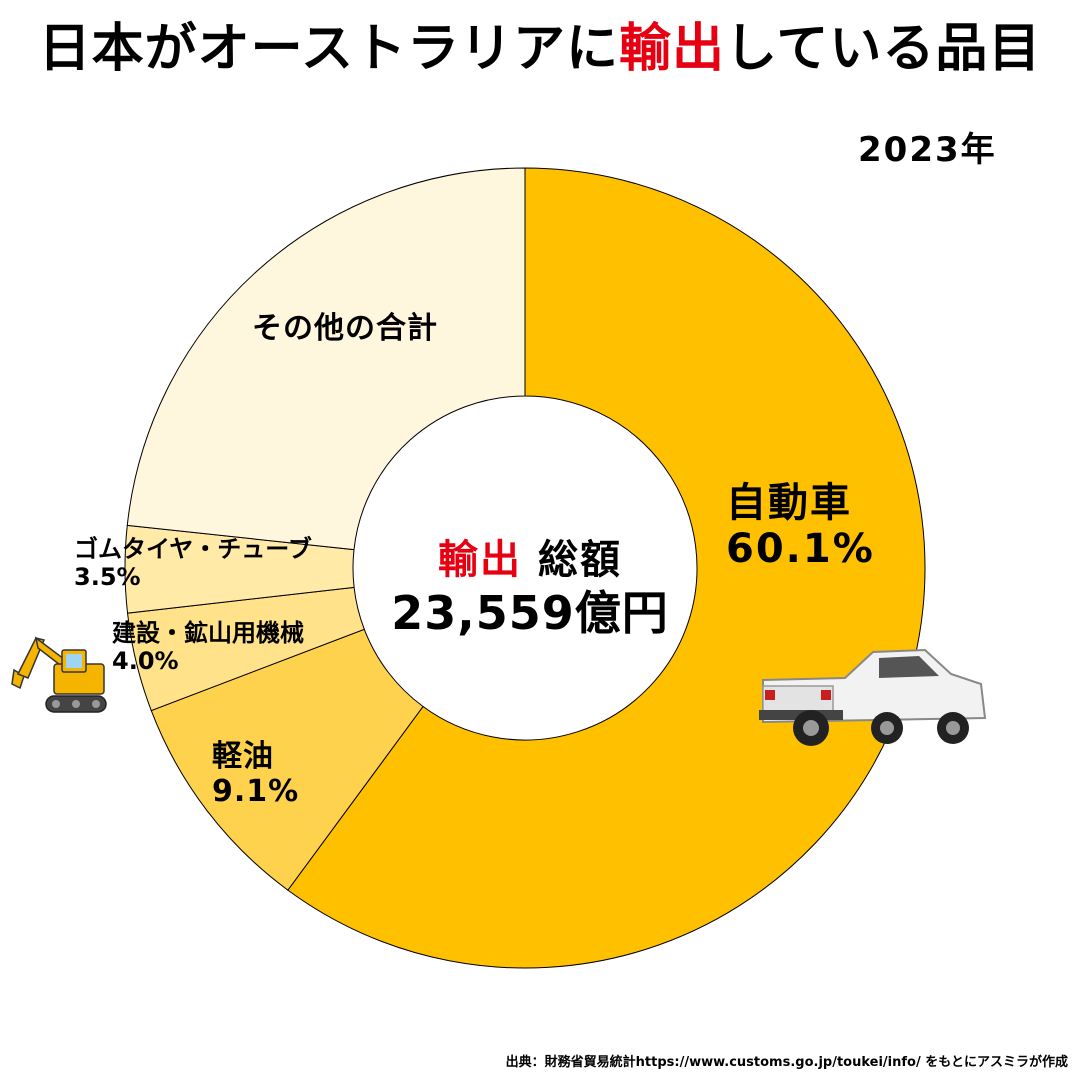  I want to click on slice-diesel, so click(287, 759).